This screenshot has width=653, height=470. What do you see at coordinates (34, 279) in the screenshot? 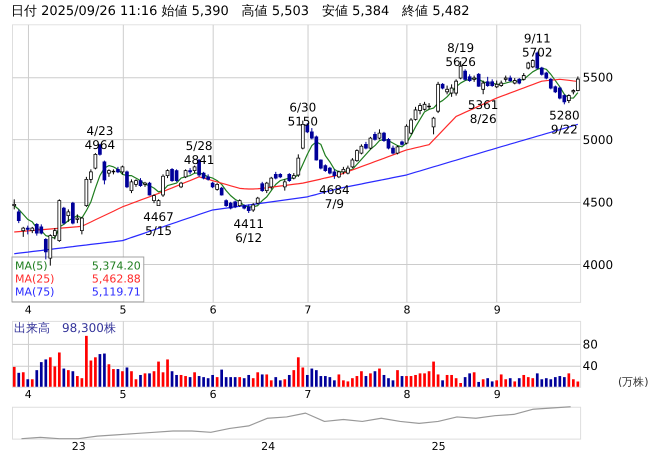
I see `text: MA(25)` at bounding box center [34, 279].